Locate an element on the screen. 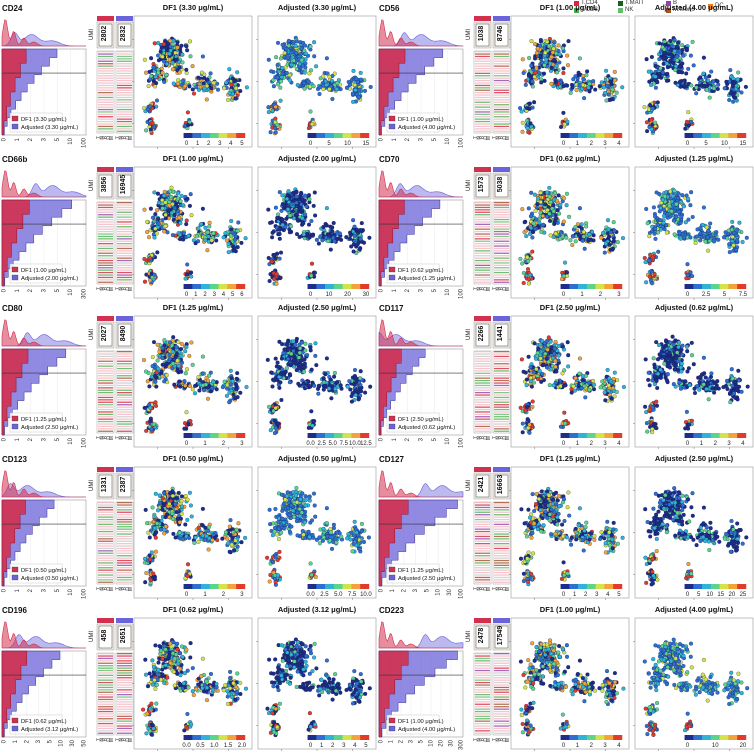 This screenshot has width=754, height=753. df1-colorbar-tick: 3 is located at coordinates (220, 144).